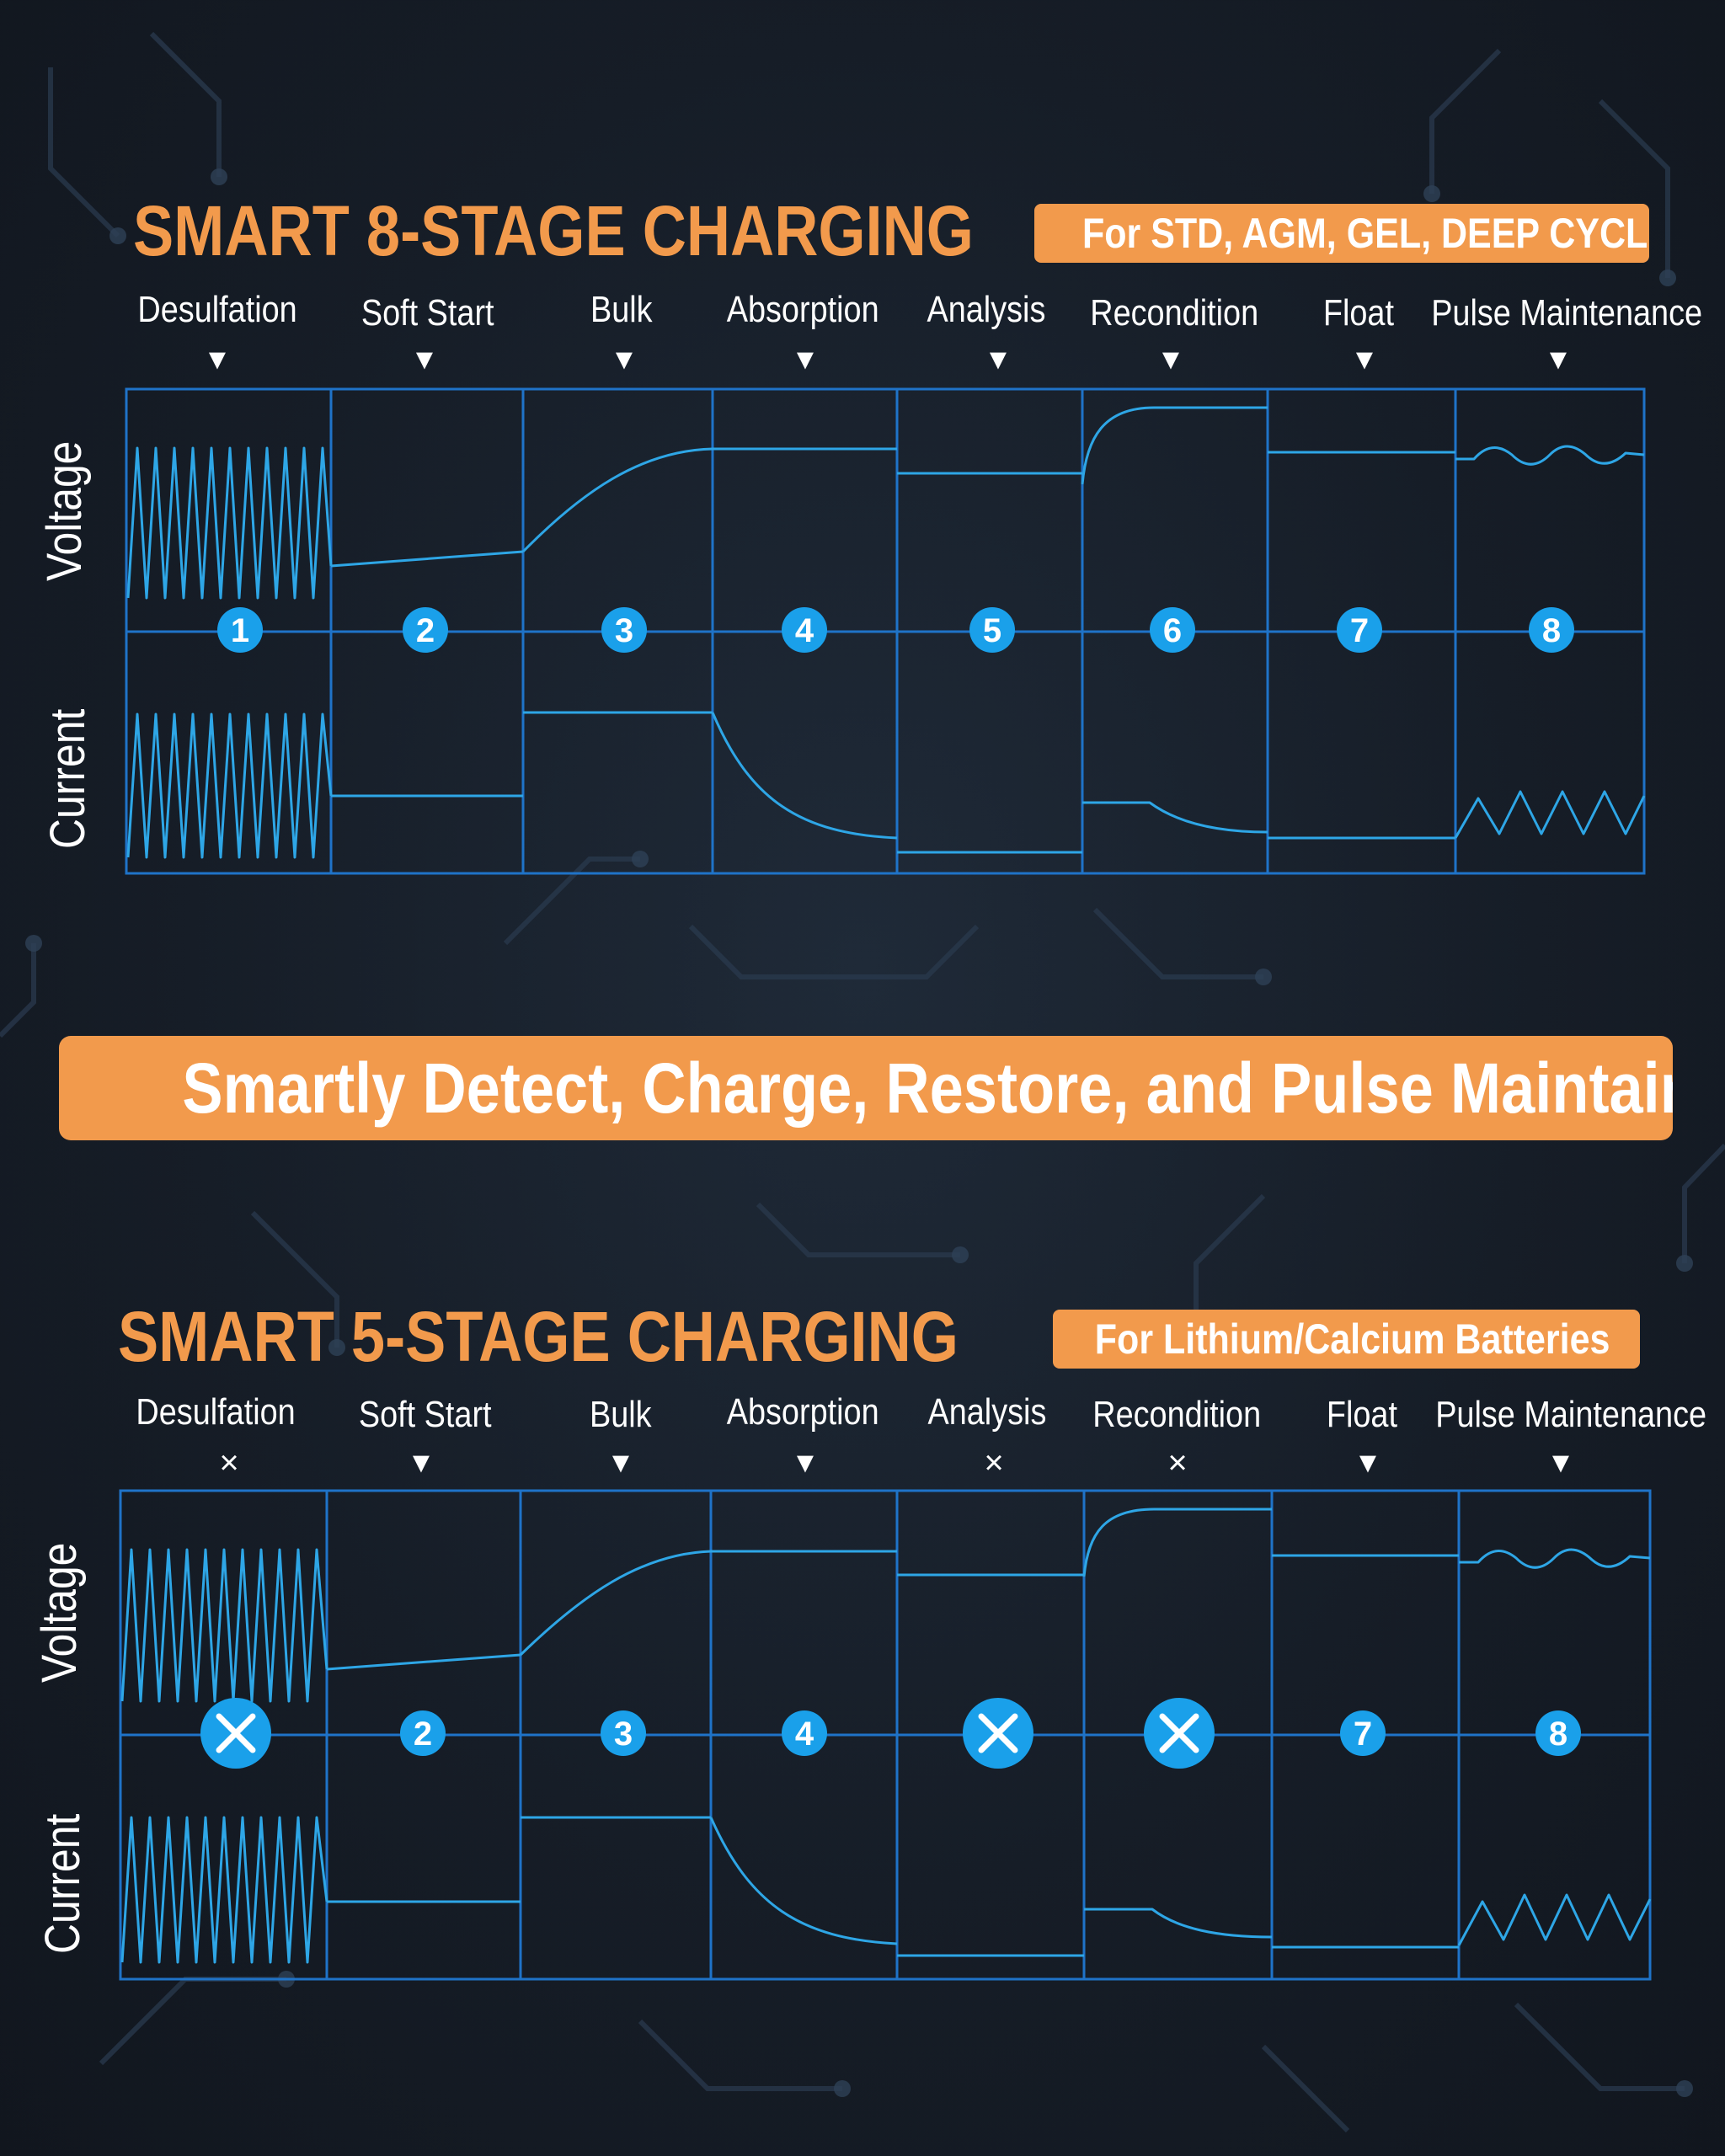 This screenshot has width=1725, height=2156. Describe the element at coordinates (1170, 360) in the screenshot. I see `stage-marker-6: ▼` at that location.